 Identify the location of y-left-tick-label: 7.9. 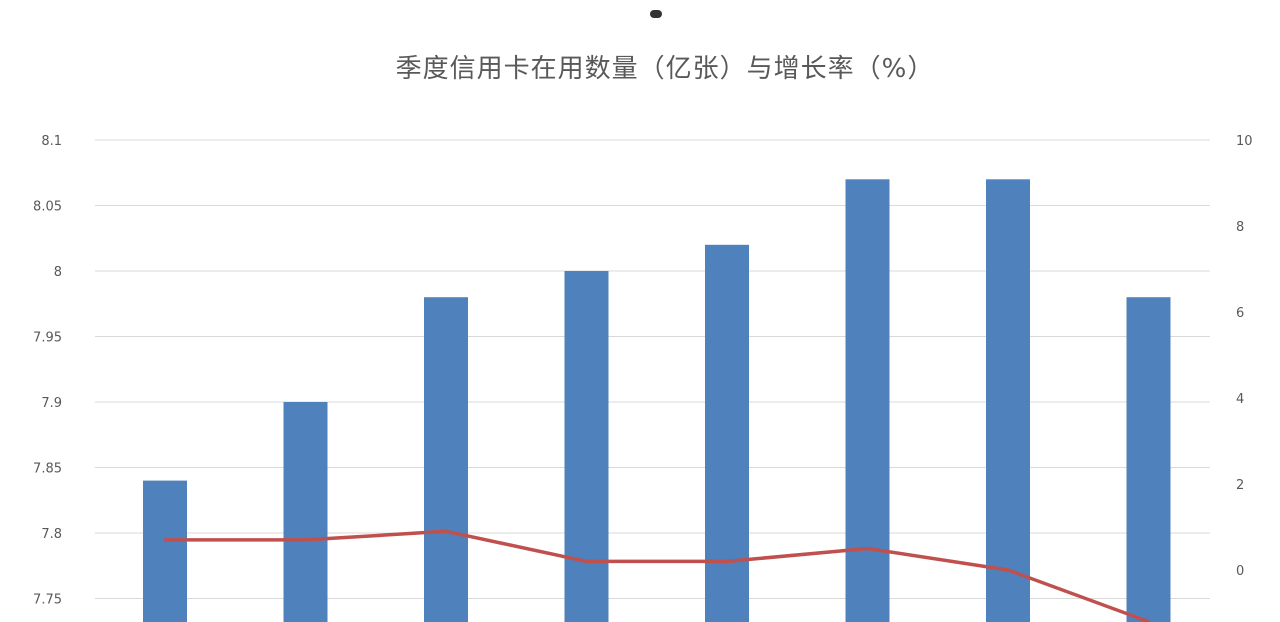
(51, 403).